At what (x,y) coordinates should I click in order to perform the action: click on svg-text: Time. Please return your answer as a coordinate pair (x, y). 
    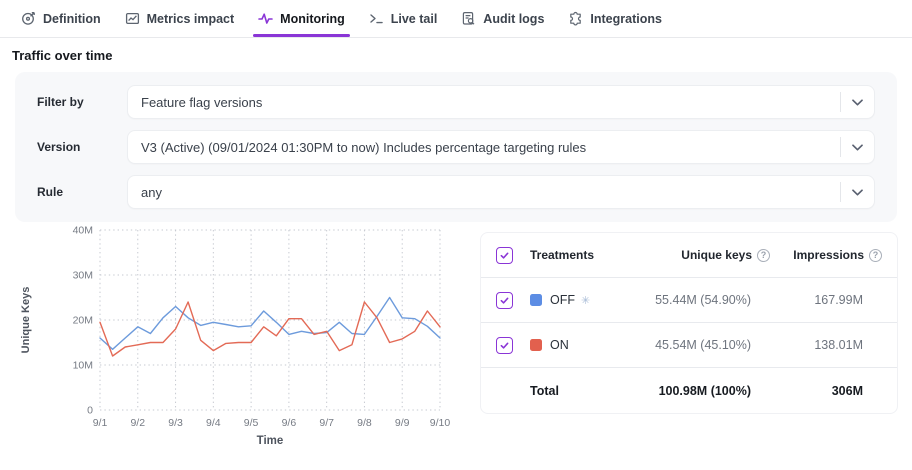
    Looking at the image, I should click on (270, 441).